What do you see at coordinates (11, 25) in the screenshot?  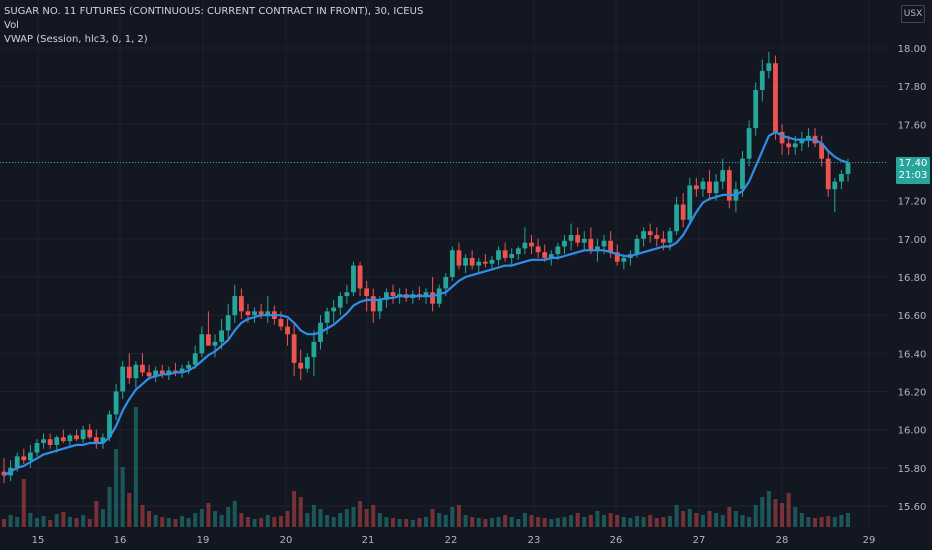 I see `volume-legend: Vol` at bounding box center [11, 25].